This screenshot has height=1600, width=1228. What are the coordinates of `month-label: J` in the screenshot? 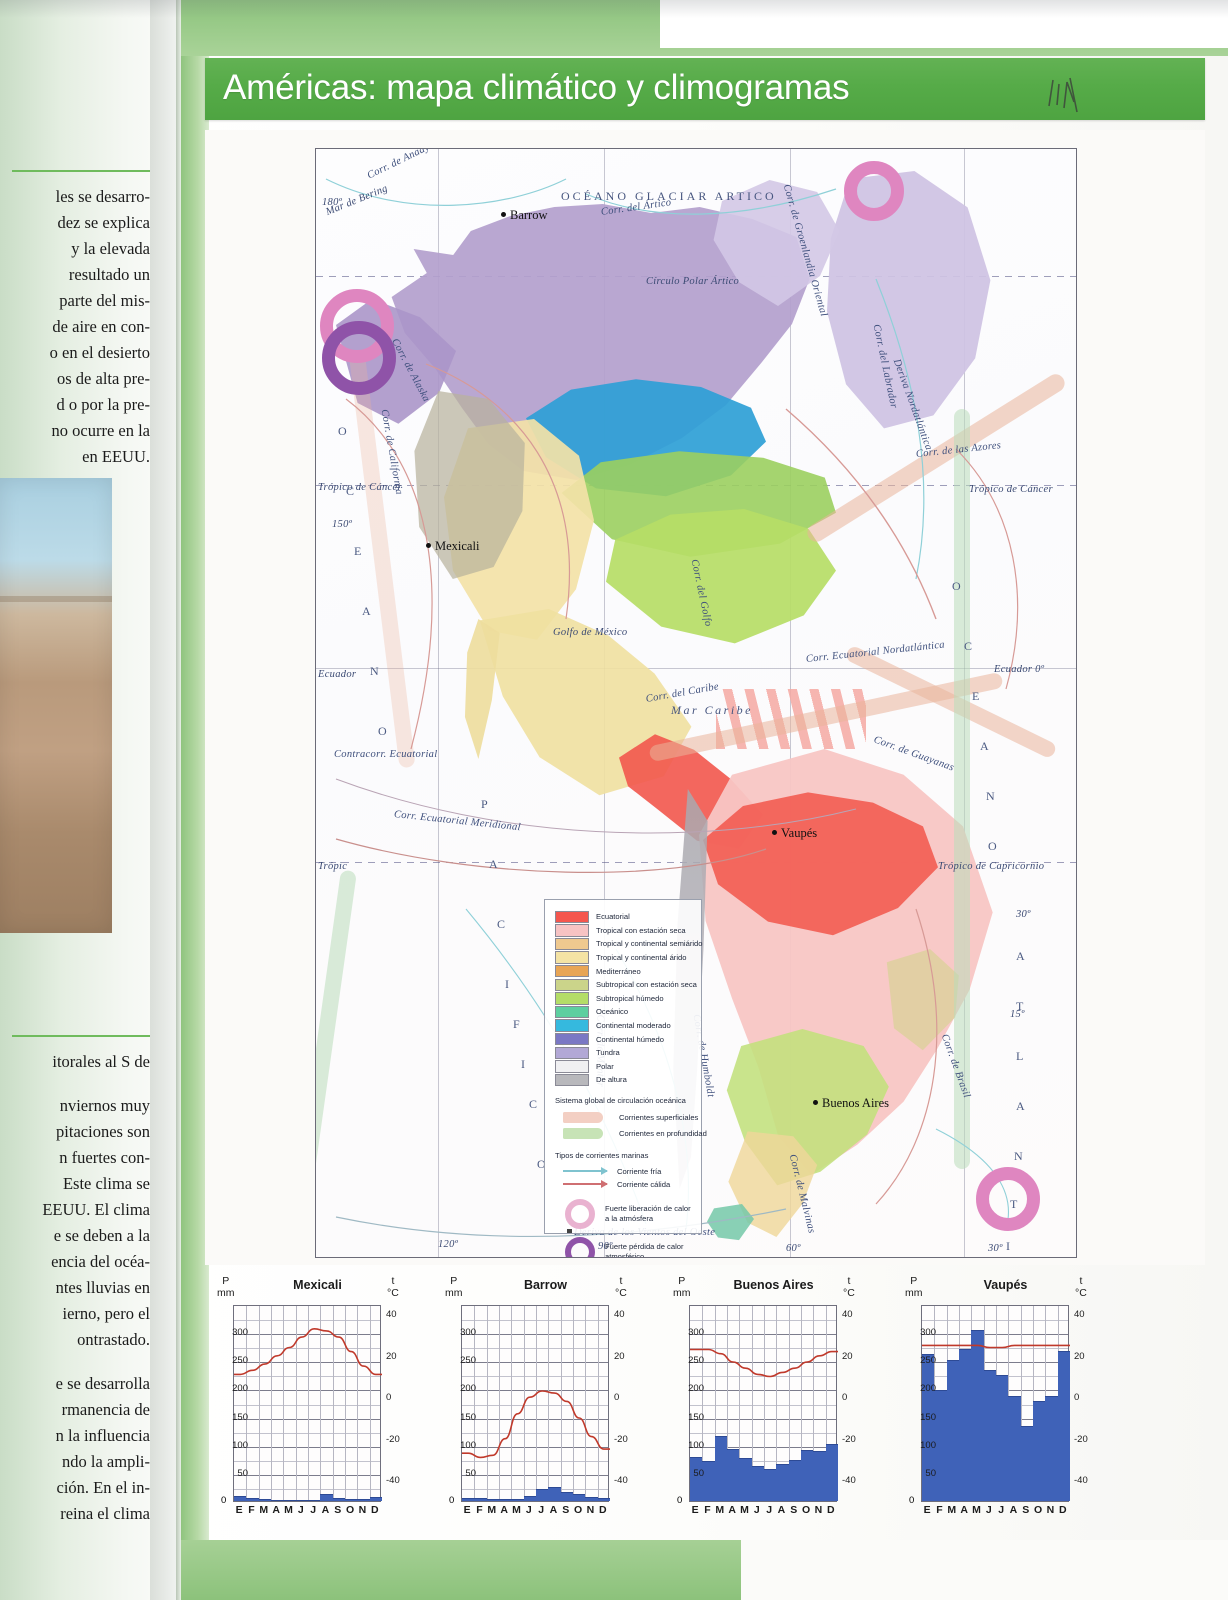 It's located at (769, 1510).